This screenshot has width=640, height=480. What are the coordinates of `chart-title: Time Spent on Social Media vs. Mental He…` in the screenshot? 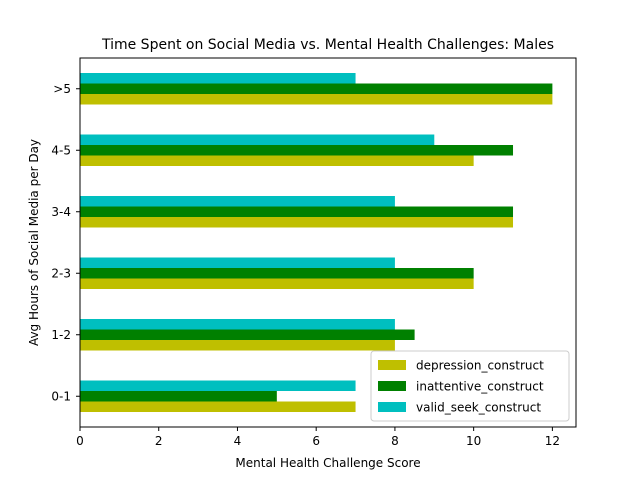 It's located at (327, 45).